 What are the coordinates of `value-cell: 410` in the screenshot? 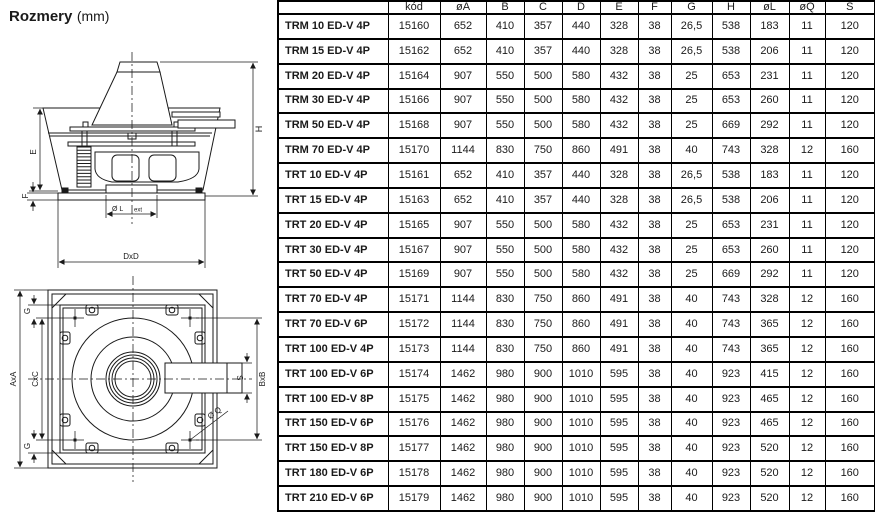 It's located at (505, 51).